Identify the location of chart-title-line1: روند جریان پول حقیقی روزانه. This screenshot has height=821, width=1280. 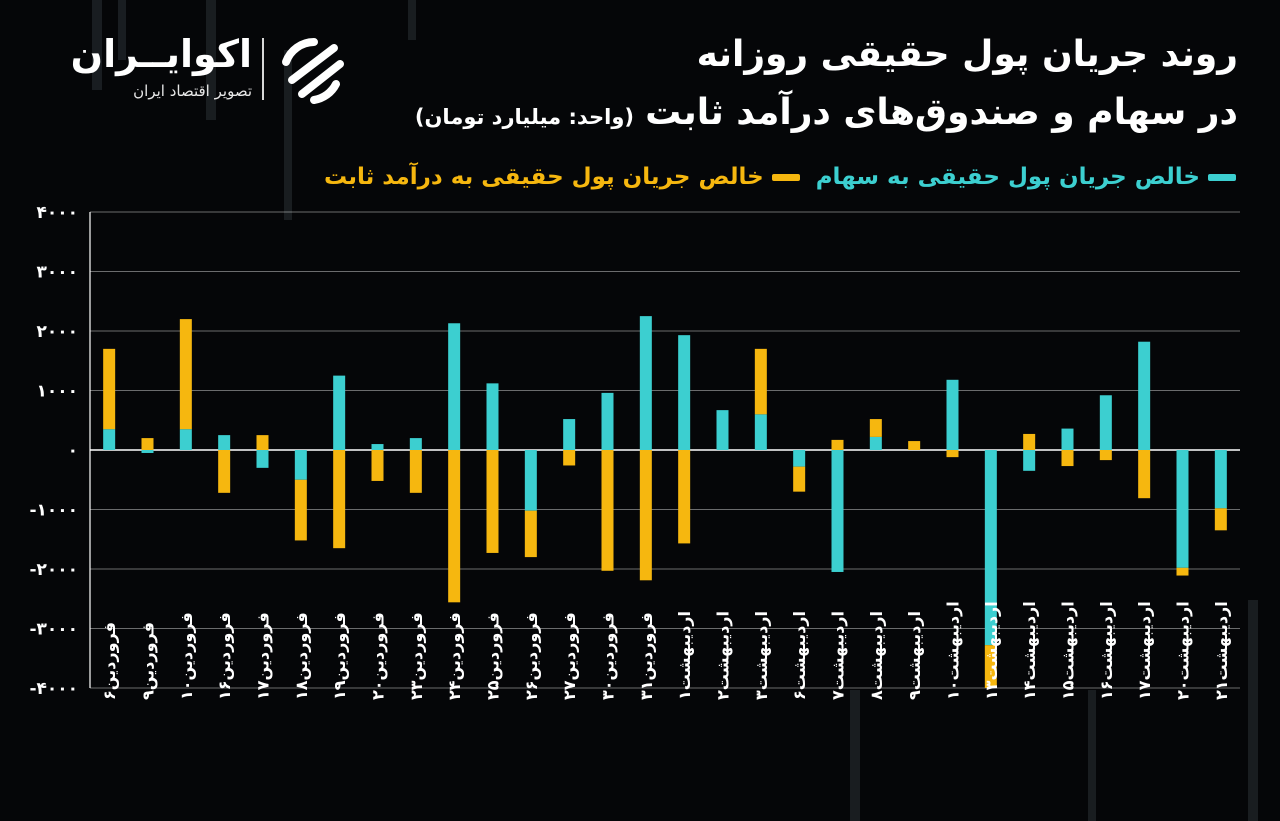
(967, 54).